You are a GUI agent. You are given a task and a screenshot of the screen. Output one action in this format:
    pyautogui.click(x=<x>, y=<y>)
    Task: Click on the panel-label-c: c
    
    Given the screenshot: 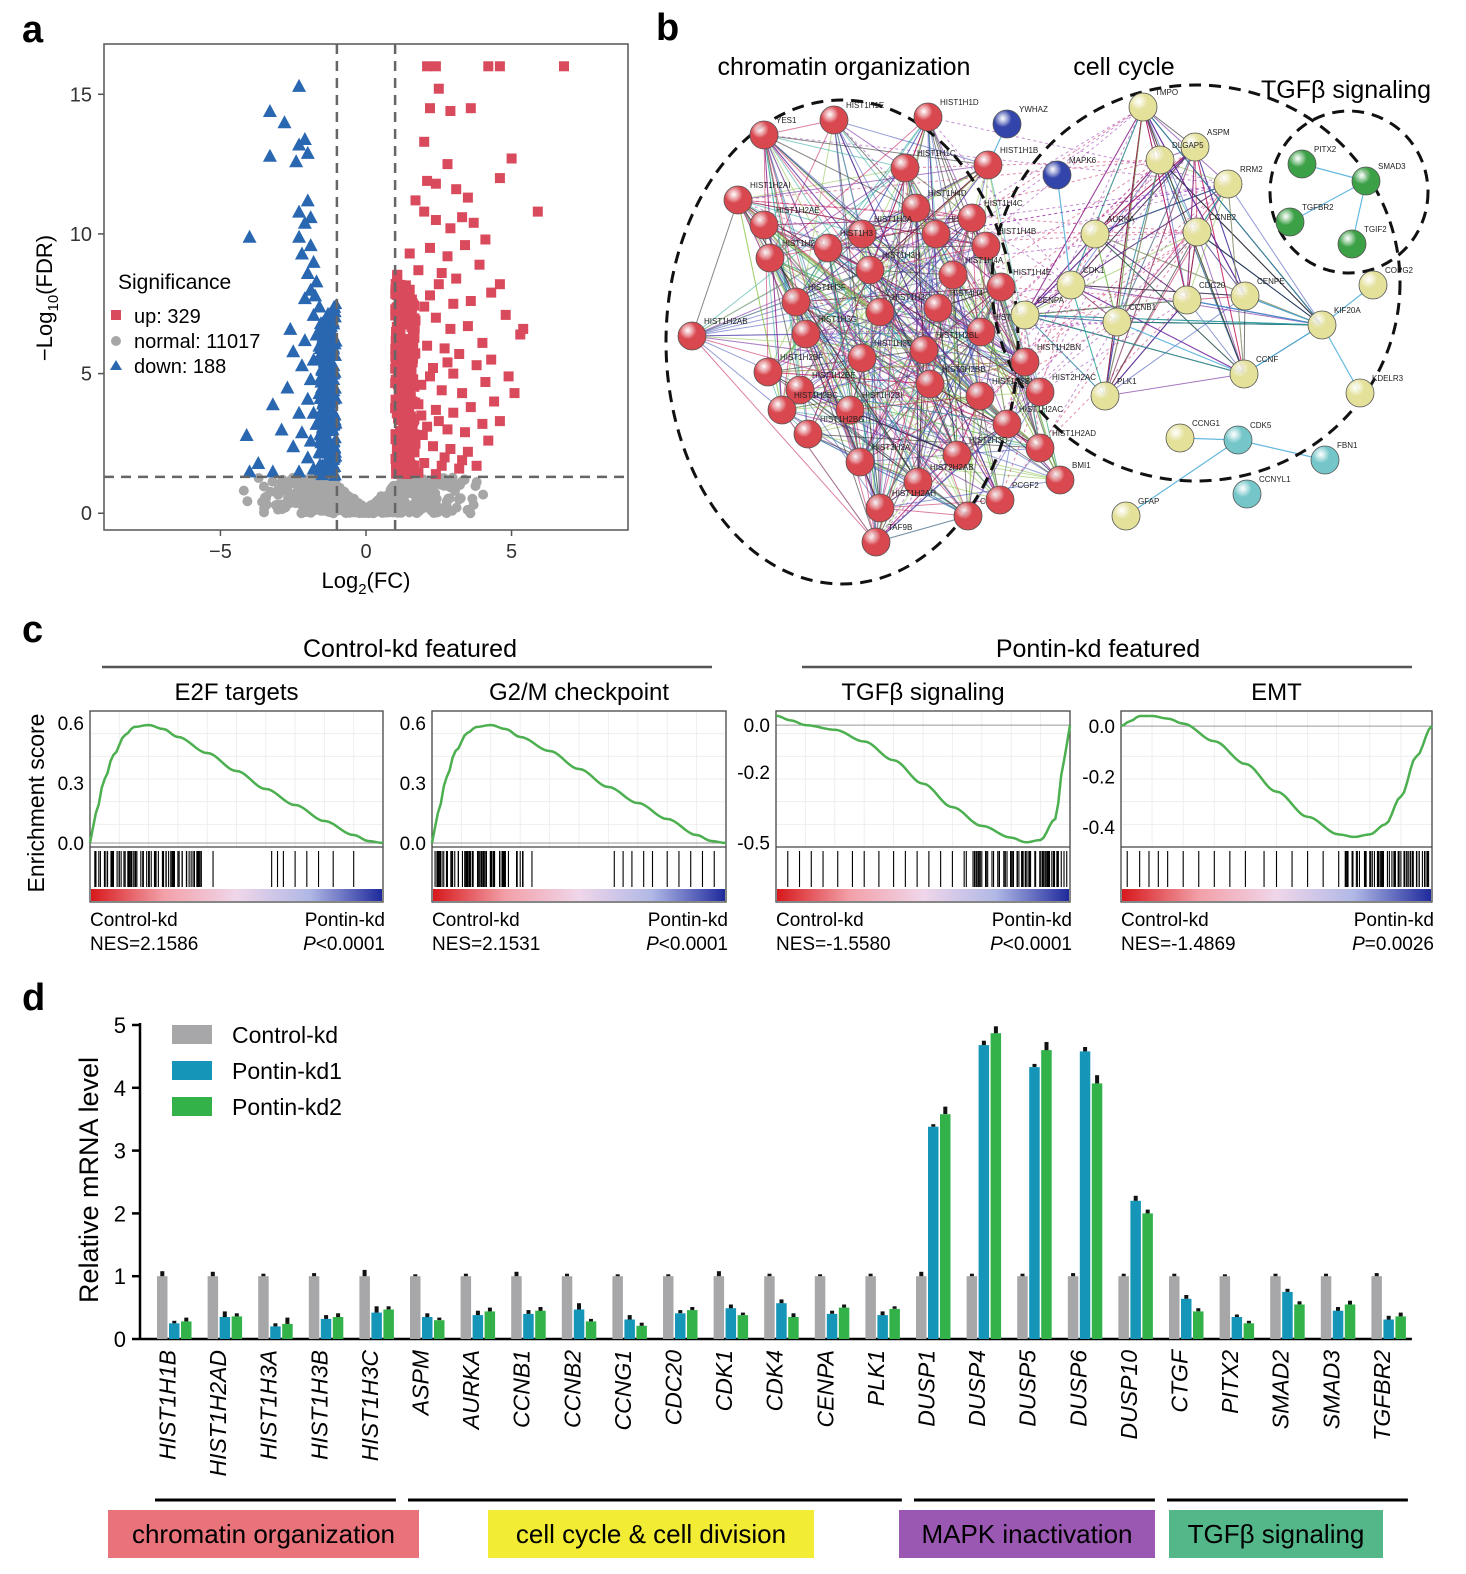 What is the action you would take?
    pyautogui.click(x=32, y=630)
    